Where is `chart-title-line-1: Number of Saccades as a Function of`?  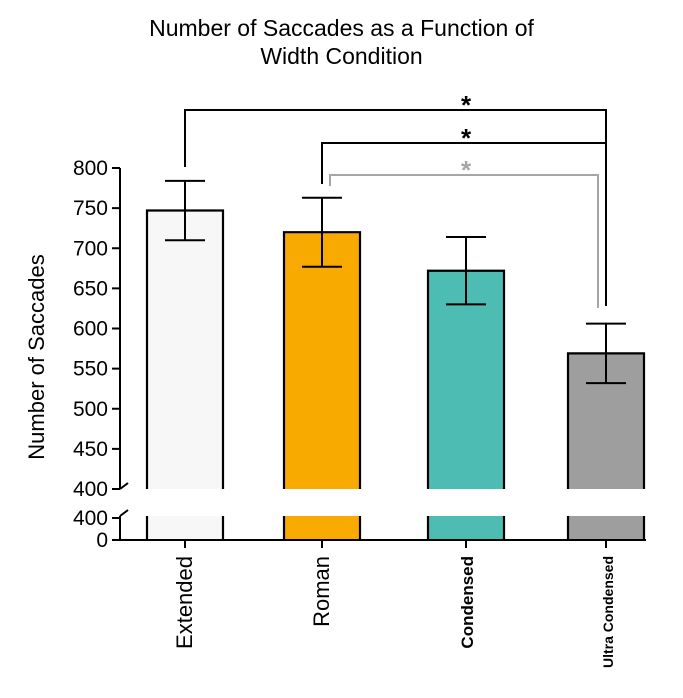 chart-title-line-1: Number of Saccades as a Function of is located at coordinates (341, 28).